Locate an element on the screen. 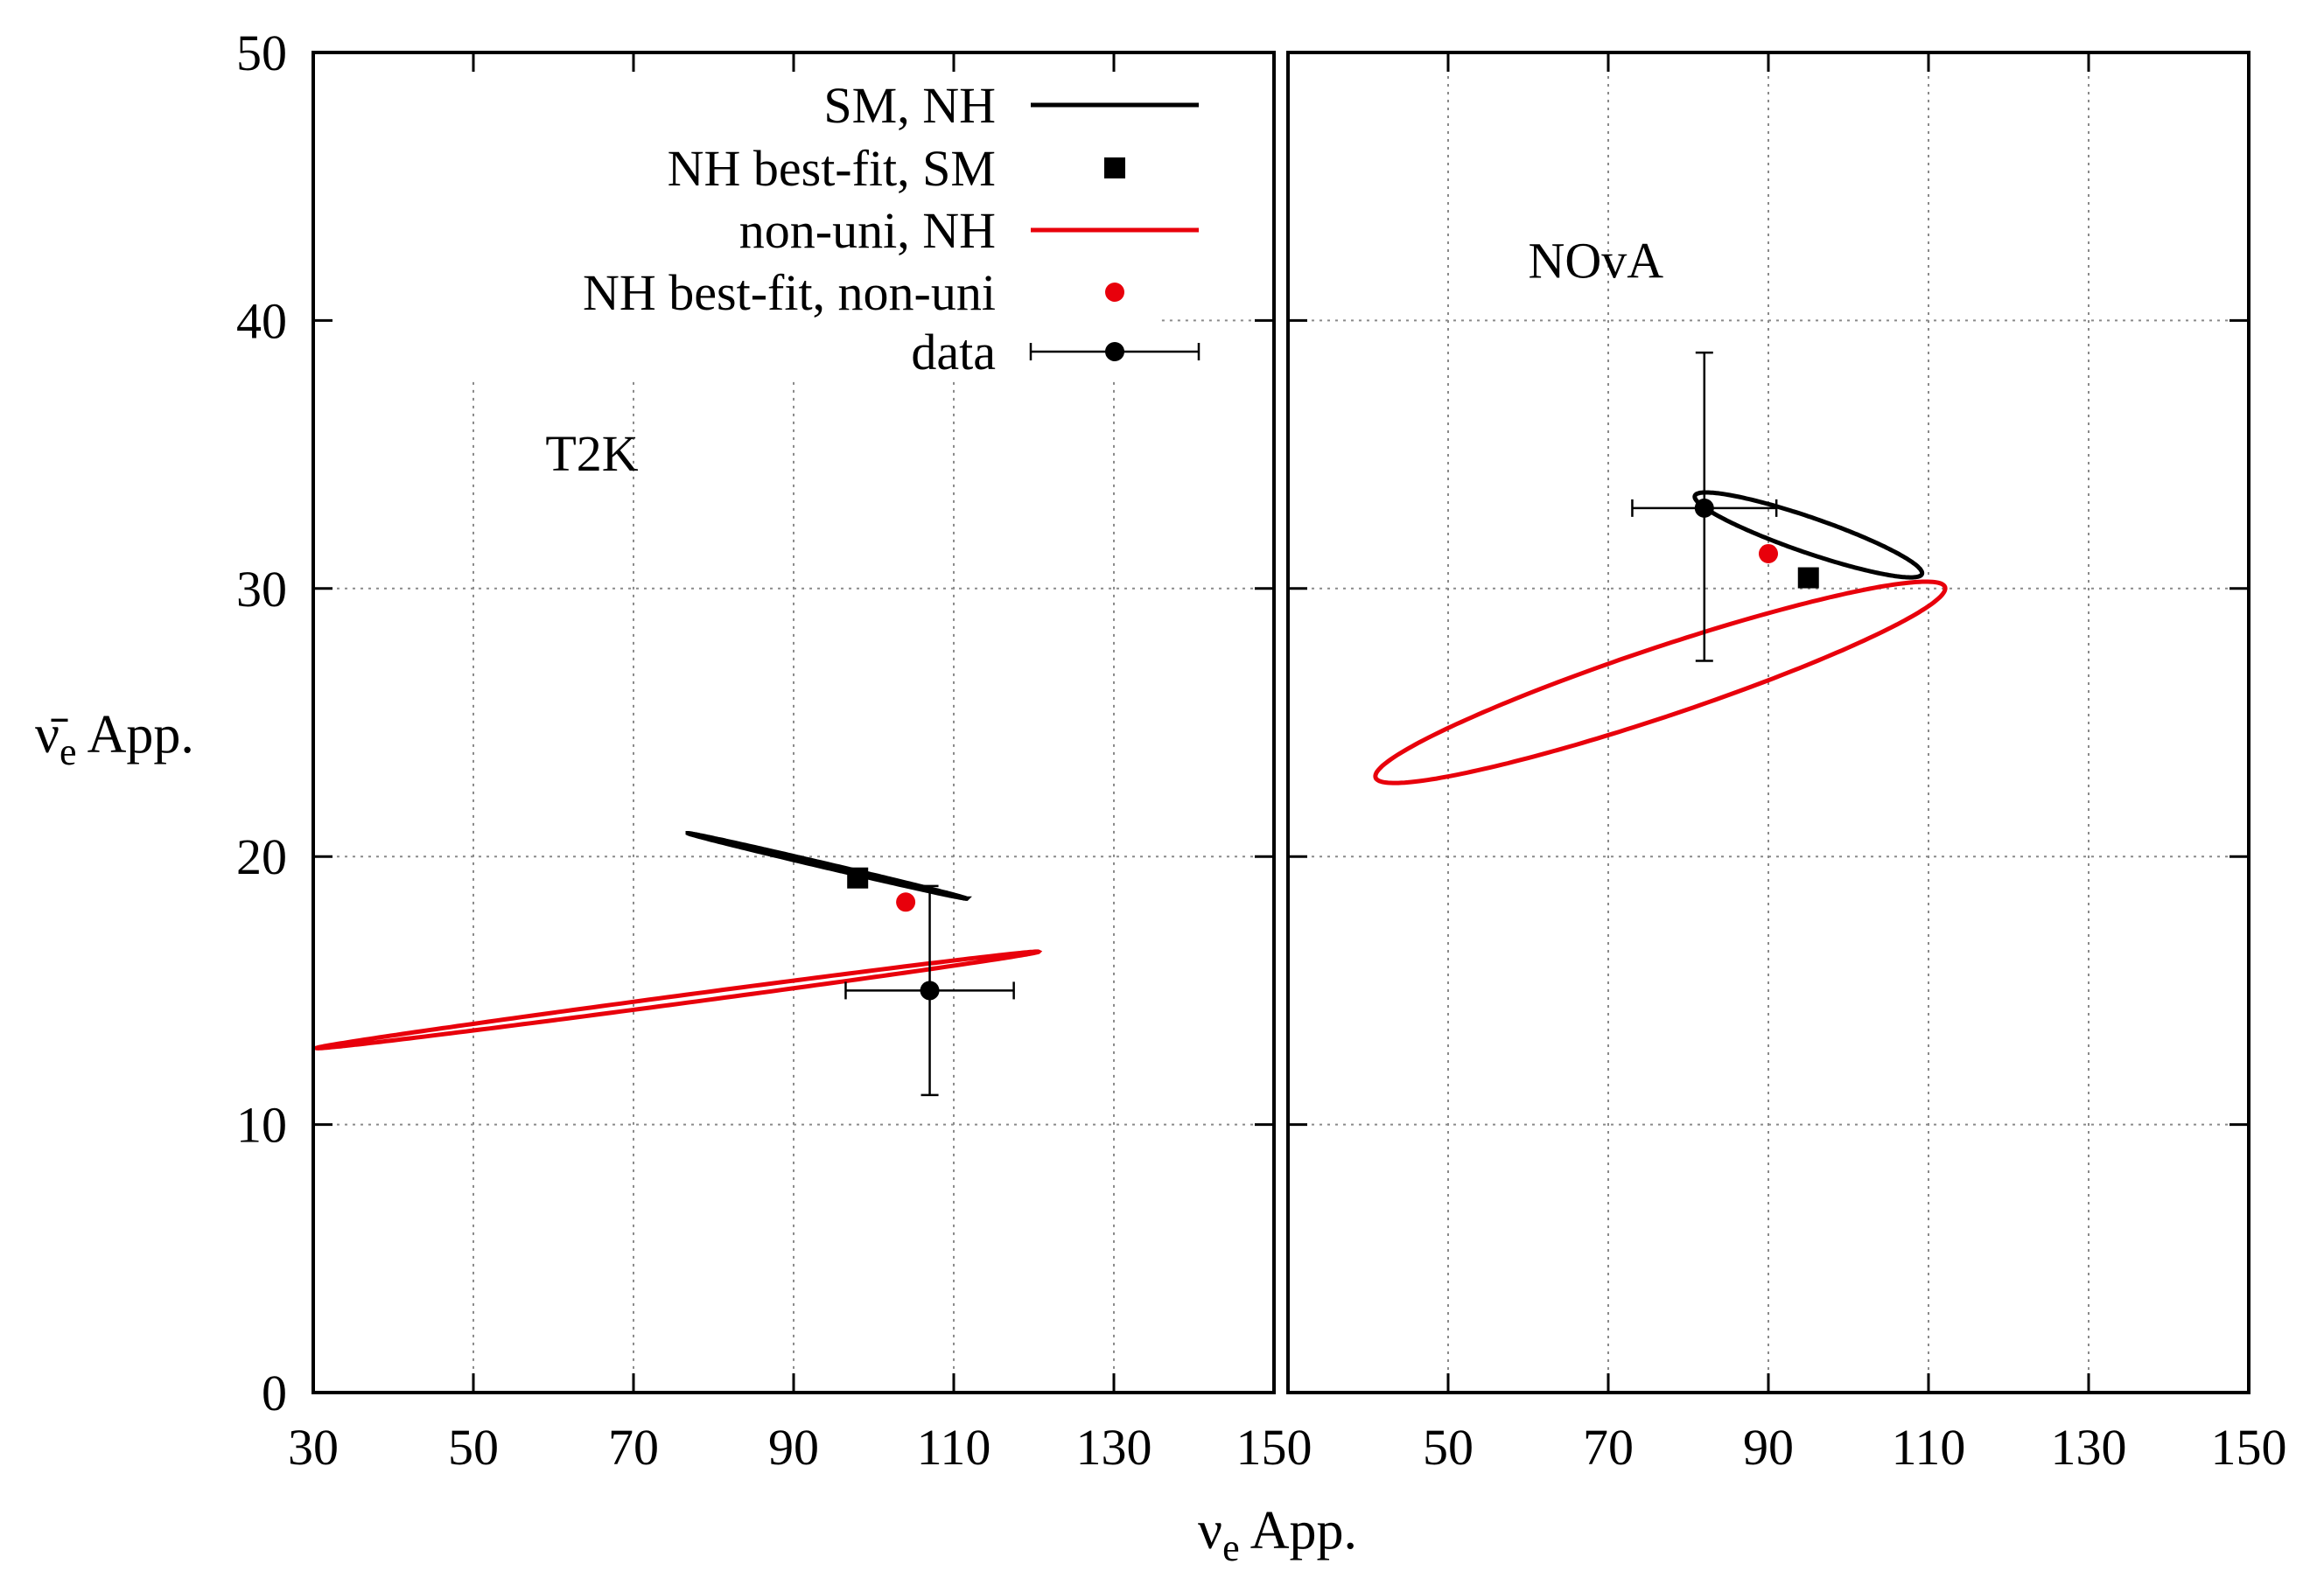 This screenshot has width=2324, height=1592. x-axis-label-symbol: ν is located at coordinates (1210, 1531).